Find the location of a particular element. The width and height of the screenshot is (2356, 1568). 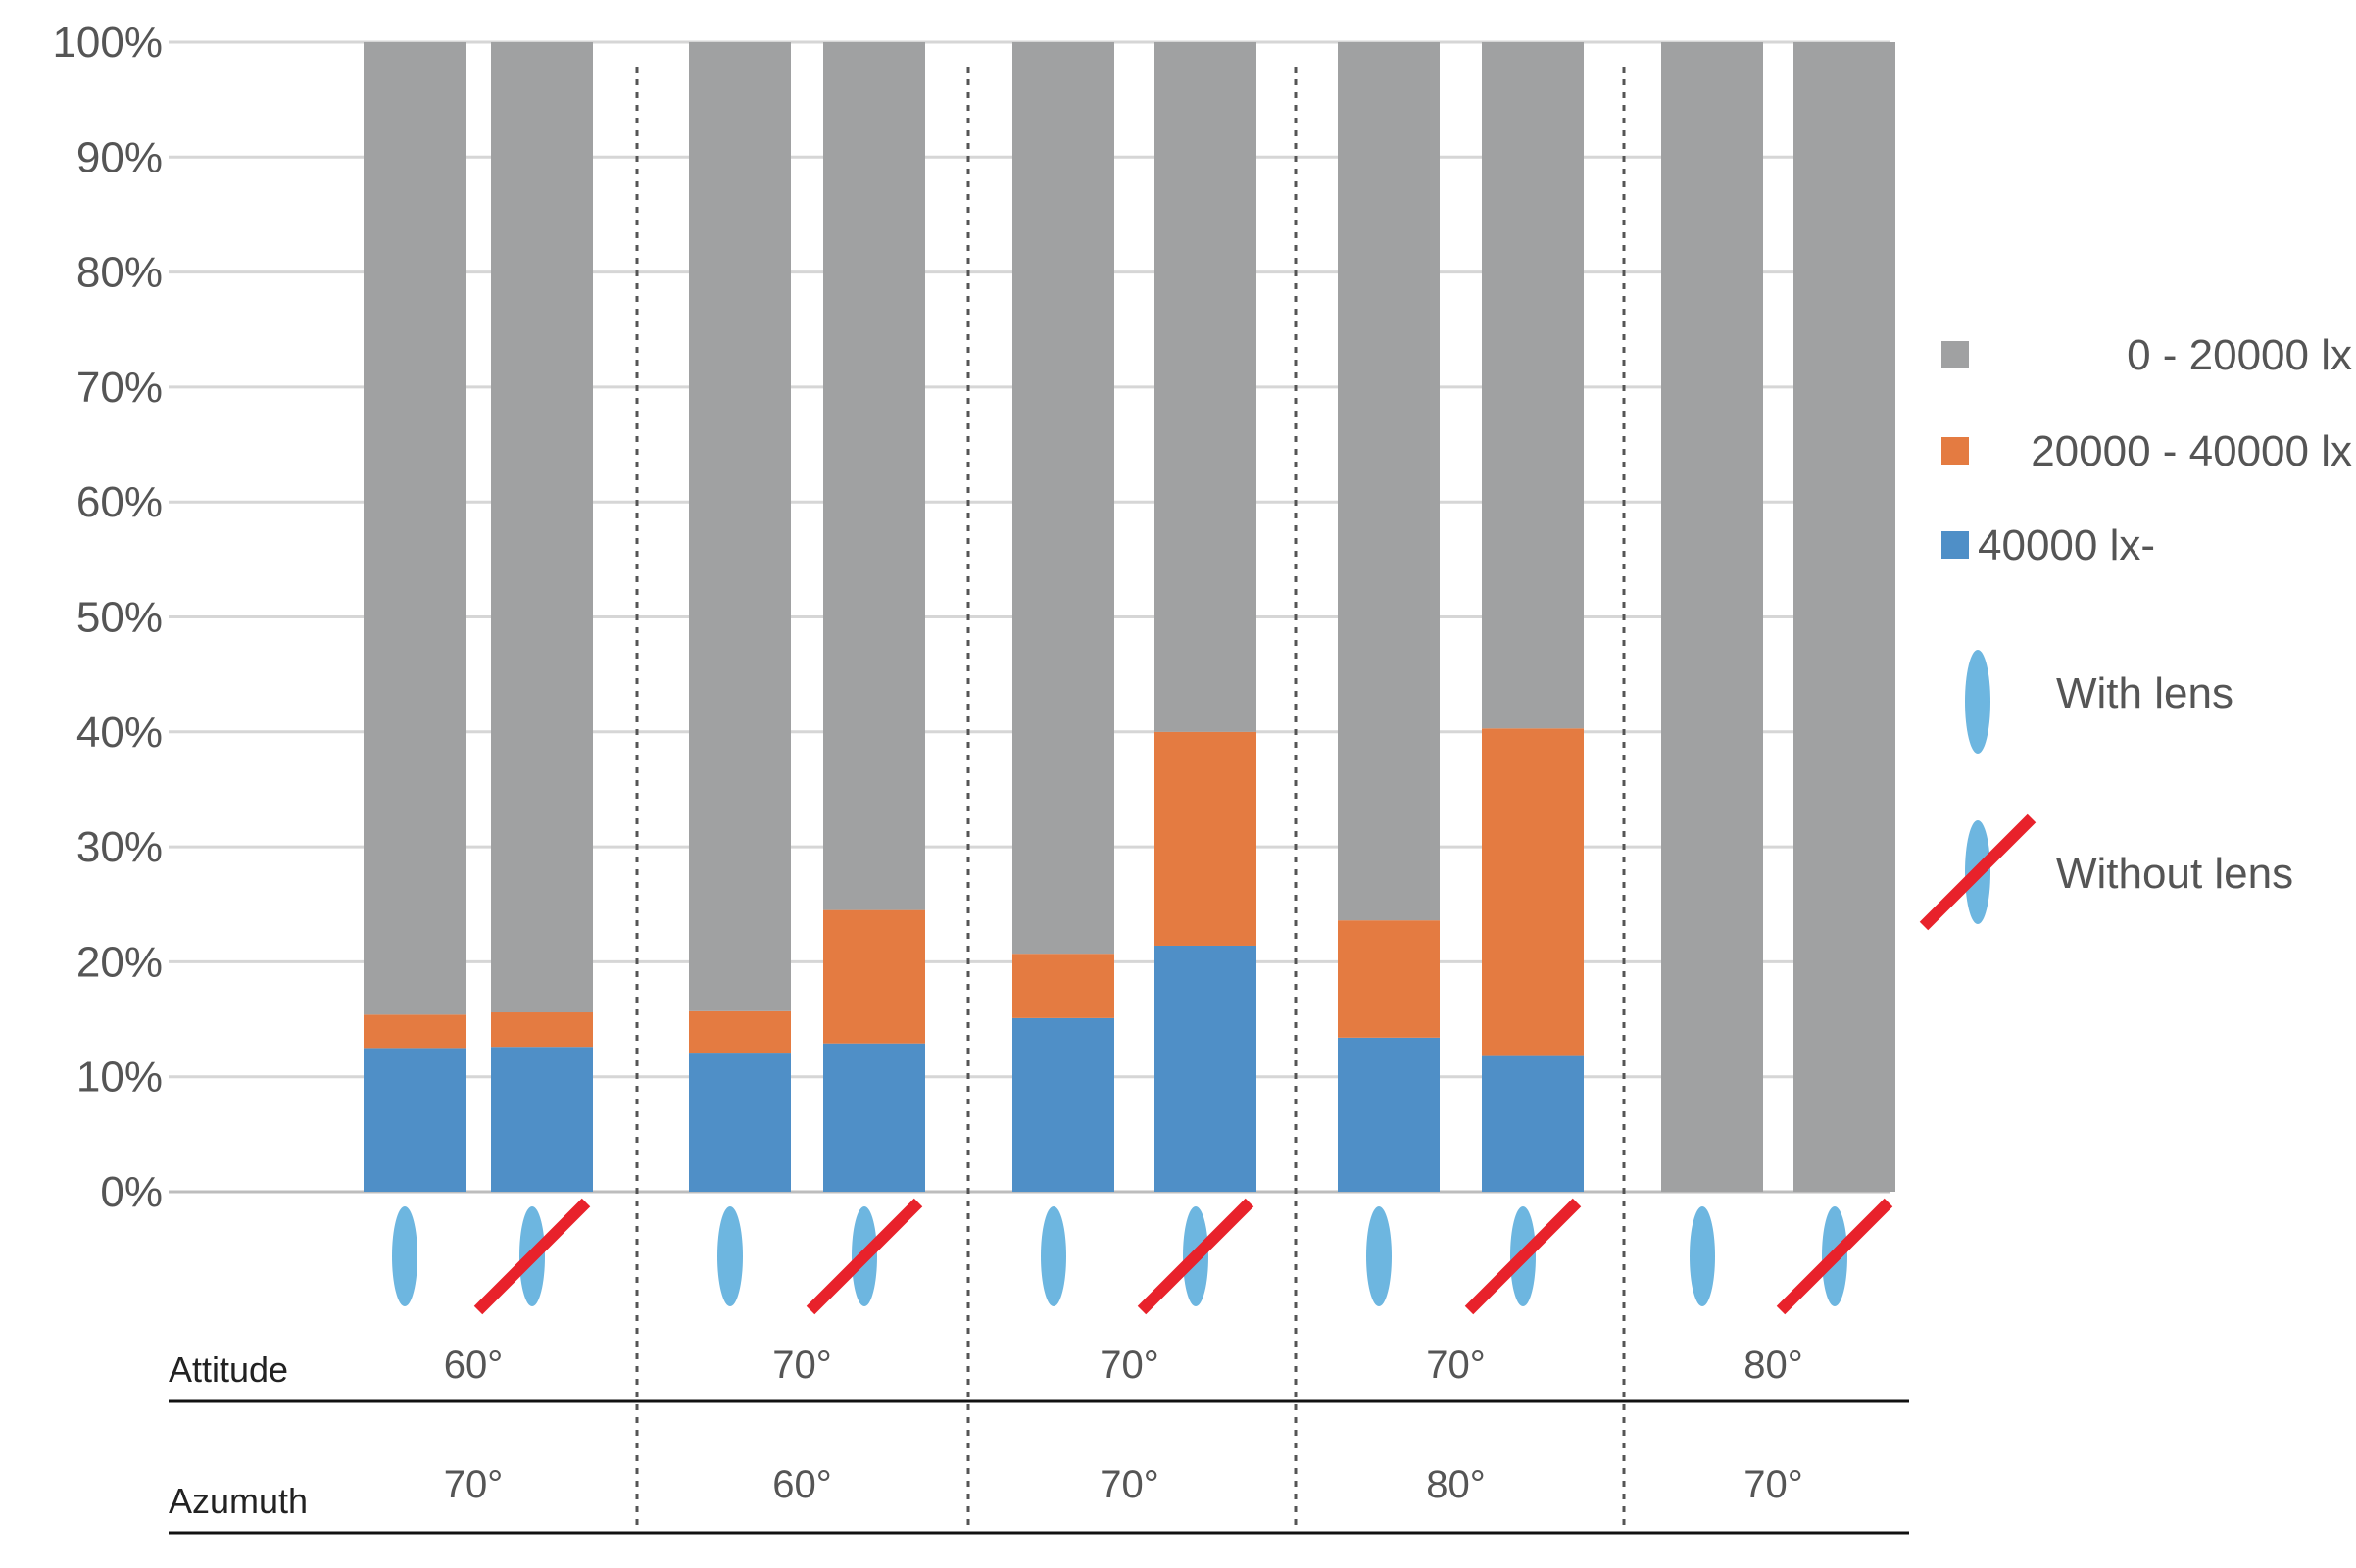

legend-with-lens-icon is located at coordinates (1977, 702).